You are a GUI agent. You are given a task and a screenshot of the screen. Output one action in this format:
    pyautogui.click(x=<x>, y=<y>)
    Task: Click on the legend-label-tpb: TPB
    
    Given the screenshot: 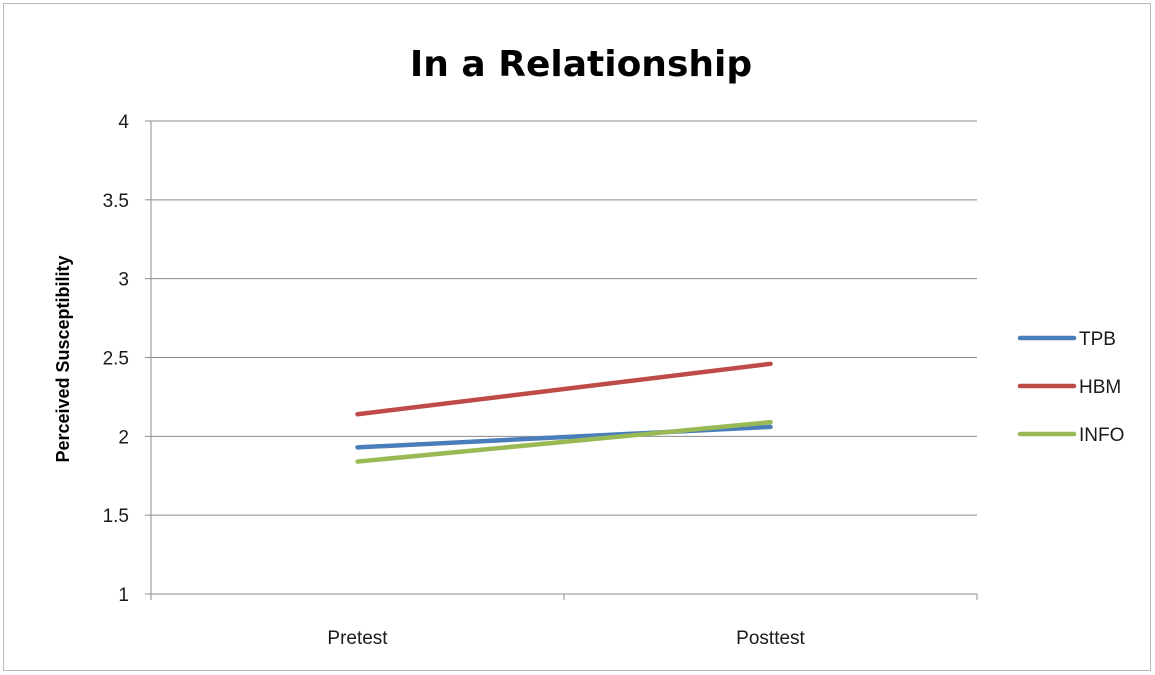 What is the action you would take?
    pyautogui.click(x=1097, y=339)
    